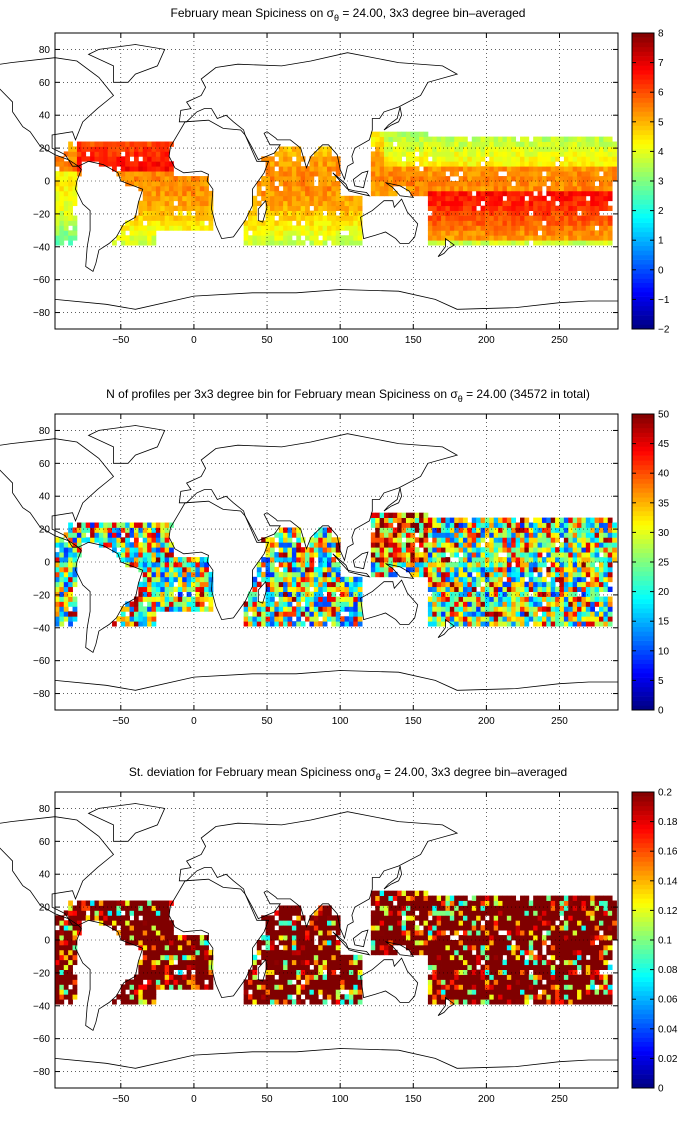 The image size is (696, 1140). Describe the element at coordinates (120, 721) in the screenshot. I see `x-tick-label: −50` at that location.